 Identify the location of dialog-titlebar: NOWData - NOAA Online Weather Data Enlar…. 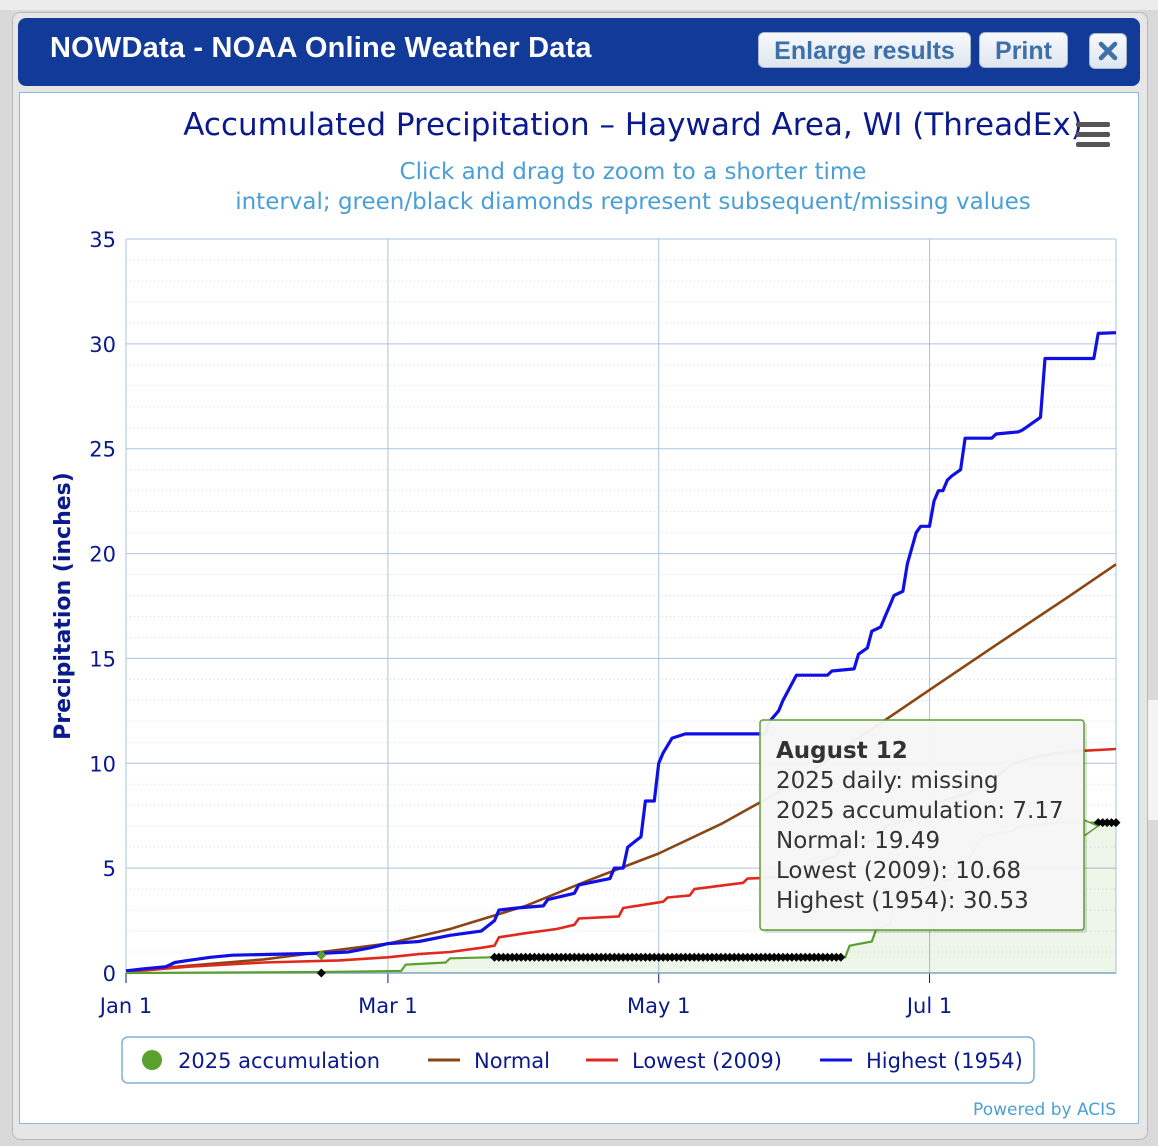
(579, 52).